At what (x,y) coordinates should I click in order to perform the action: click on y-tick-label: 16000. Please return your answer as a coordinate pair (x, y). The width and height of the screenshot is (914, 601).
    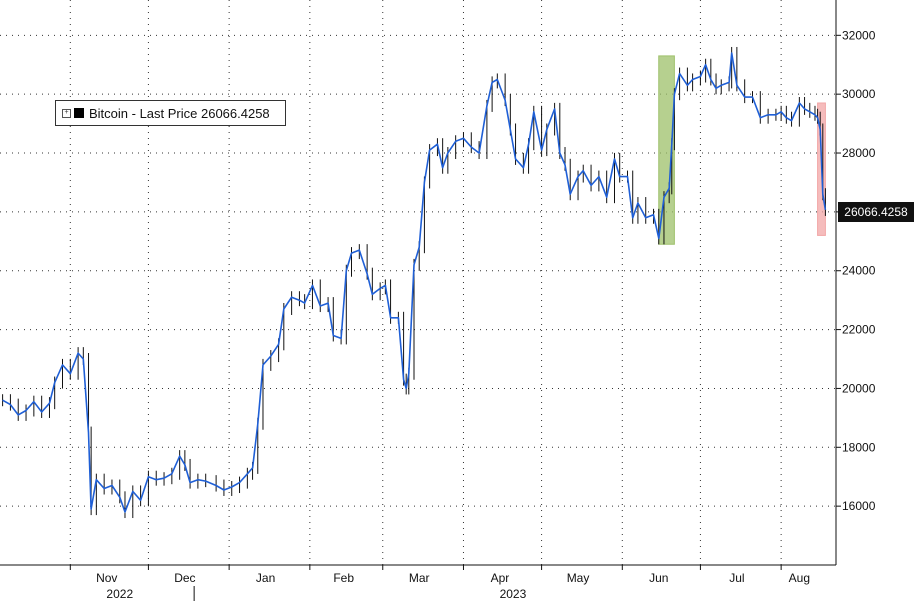
    Looking at the image, I should click on (859, 506).